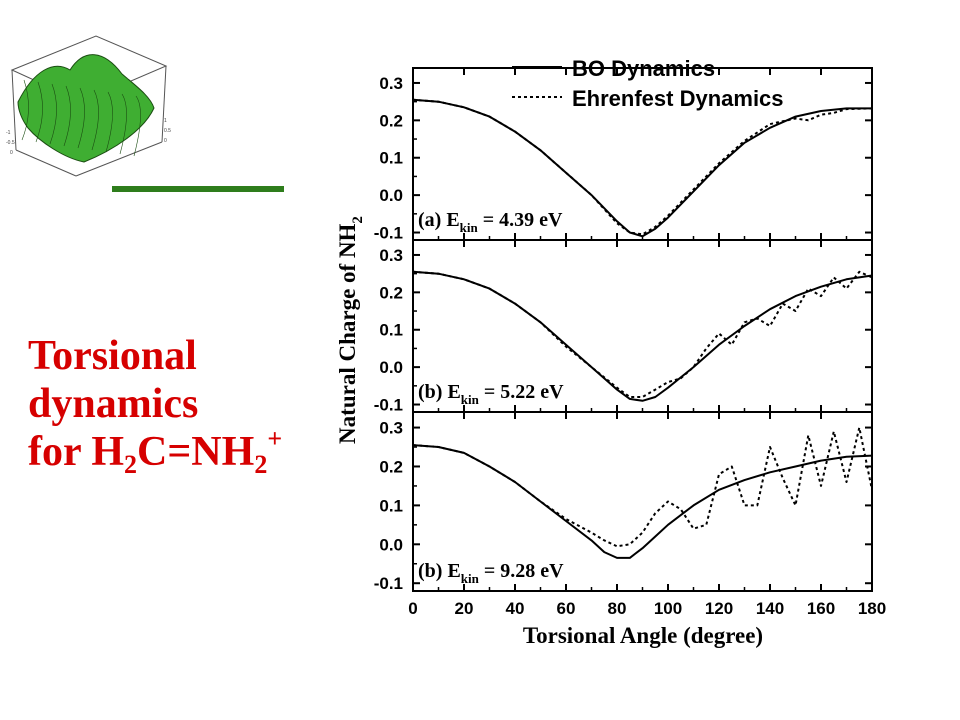 Image resolution: width=960 pixels, height=720 pixels. What do you see at coordinates (515, 608) in the screenshot?
I see `x-tick-label: 40` at bounding box center [515, 608].